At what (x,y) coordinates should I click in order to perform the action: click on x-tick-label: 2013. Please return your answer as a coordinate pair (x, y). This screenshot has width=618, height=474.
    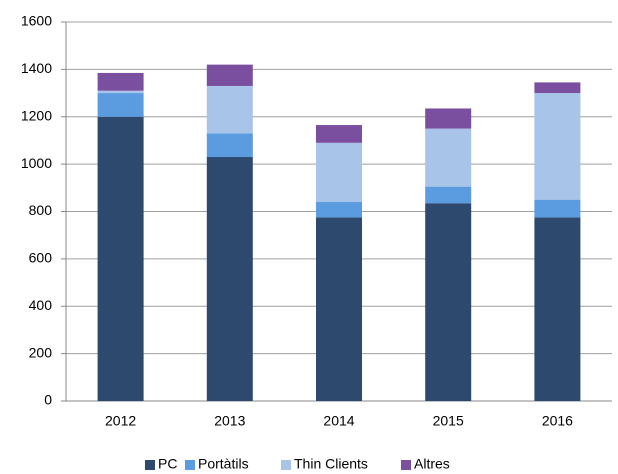
    Looking at the image, I should click on (229, 421).